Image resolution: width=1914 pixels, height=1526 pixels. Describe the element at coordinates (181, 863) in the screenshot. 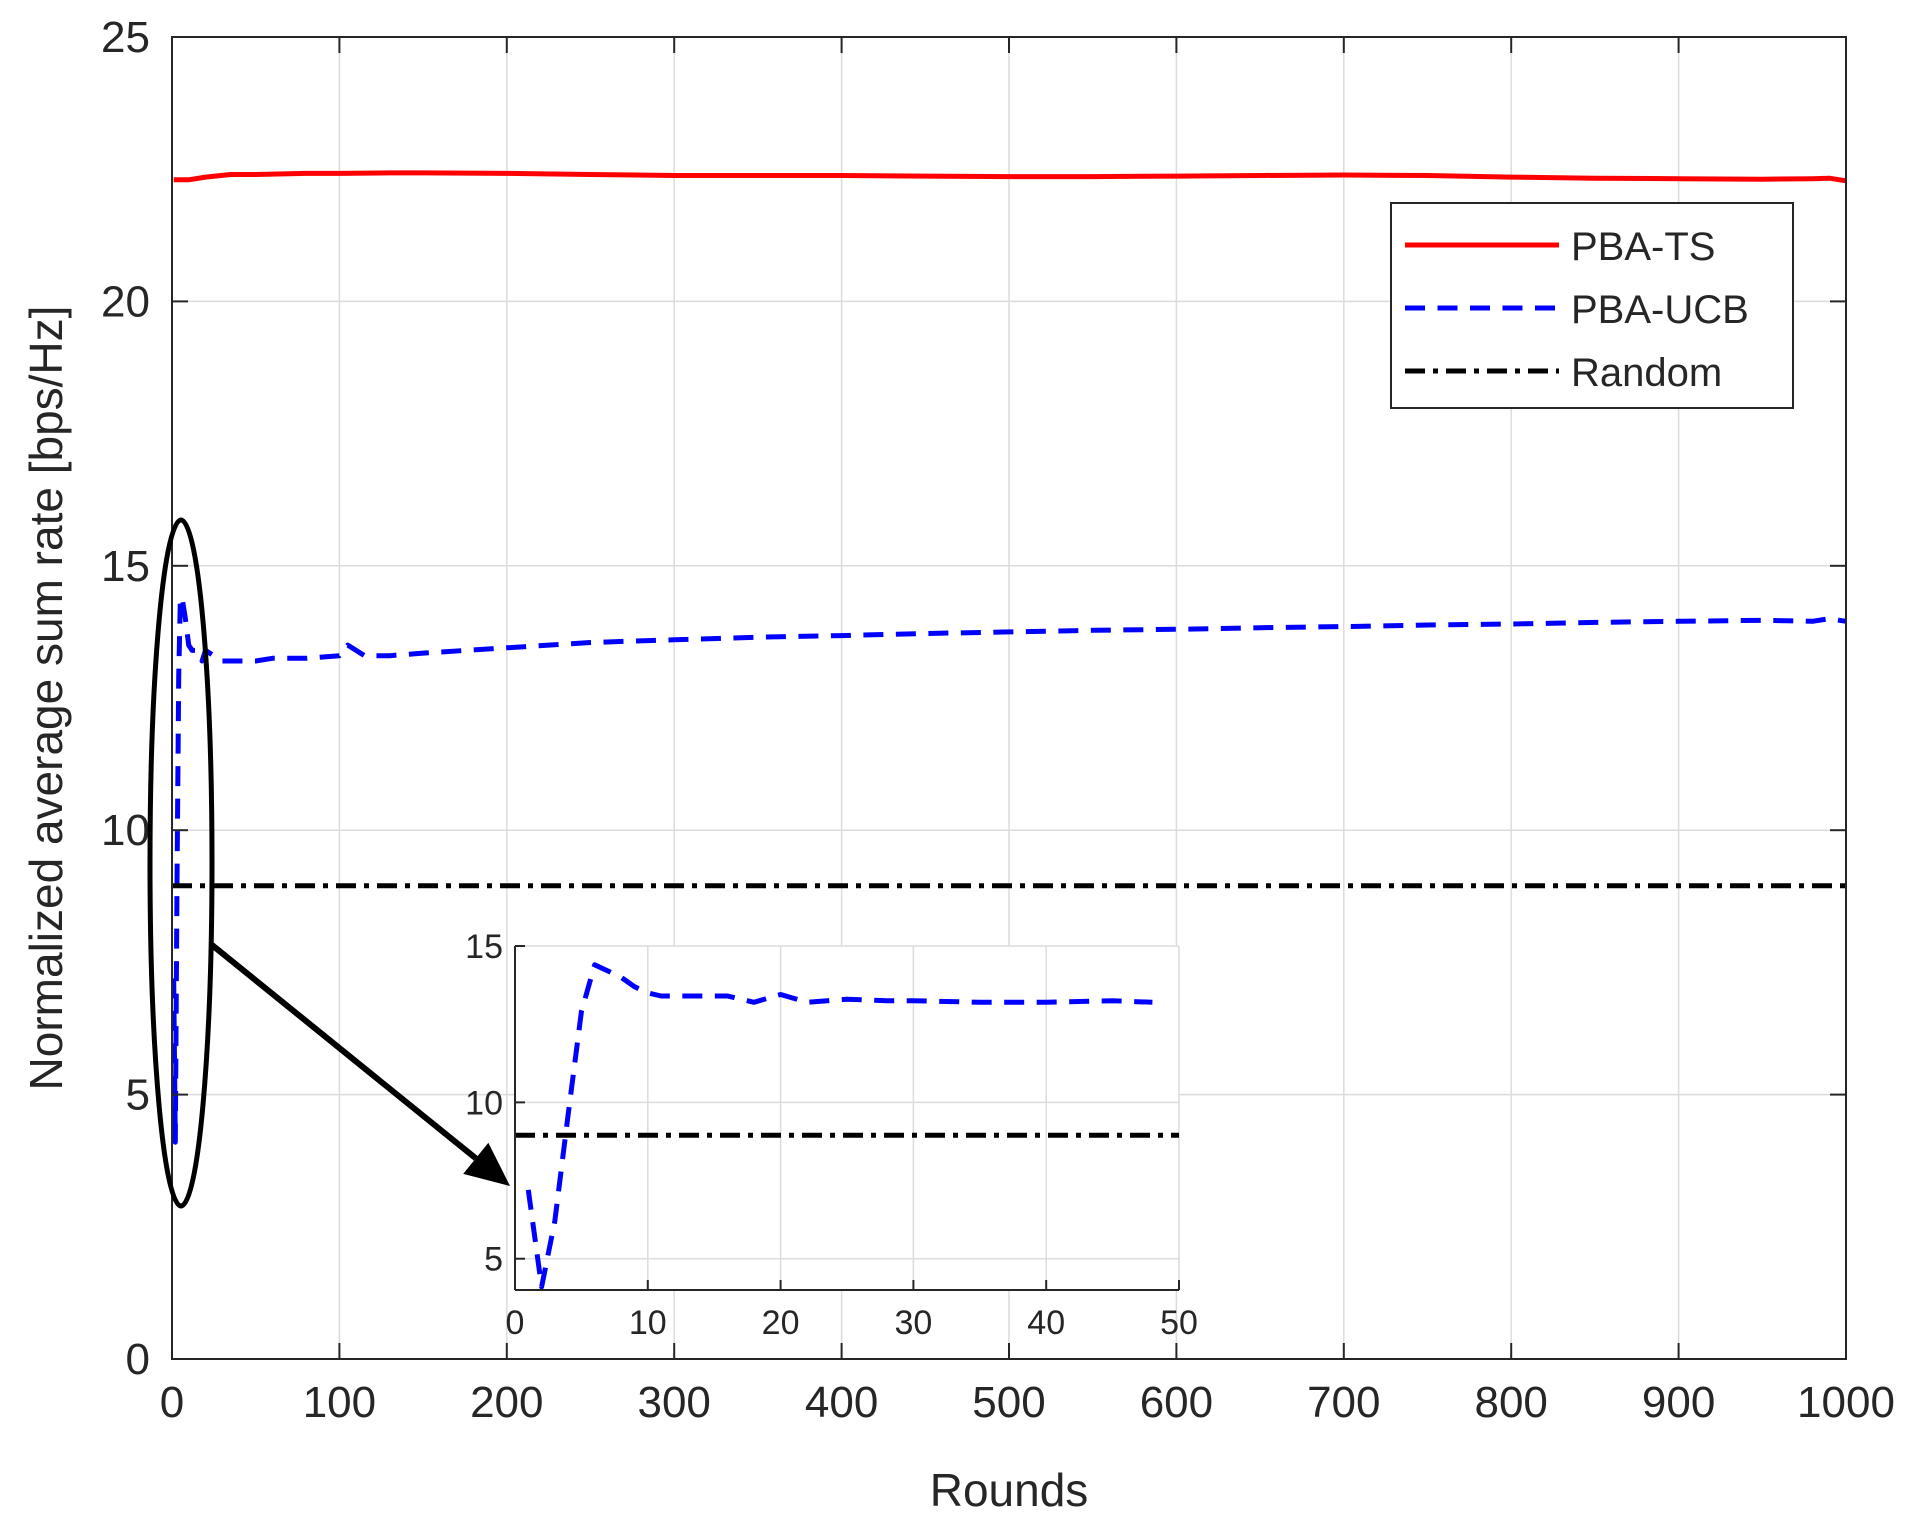

I see `zoom-ellipse` at that location.